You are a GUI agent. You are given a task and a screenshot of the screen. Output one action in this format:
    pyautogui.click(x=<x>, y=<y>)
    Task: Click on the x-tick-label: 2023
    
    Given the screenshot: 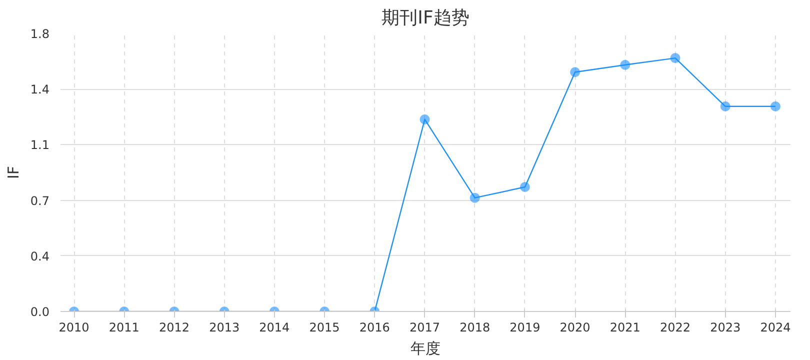 What is the action you would take?
    pyautogui.click(x=725, y=327)
    